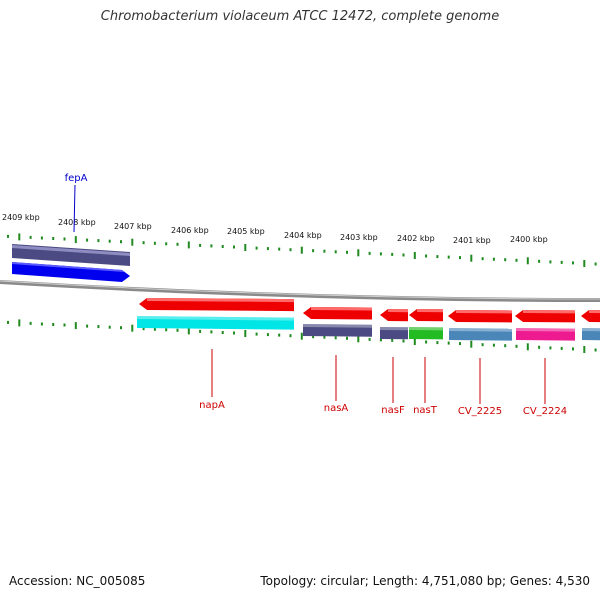  What do you see at coordinates (74, 208) in the screenshot?
I see `gene-label-connector` at bounding box center [74, 208].